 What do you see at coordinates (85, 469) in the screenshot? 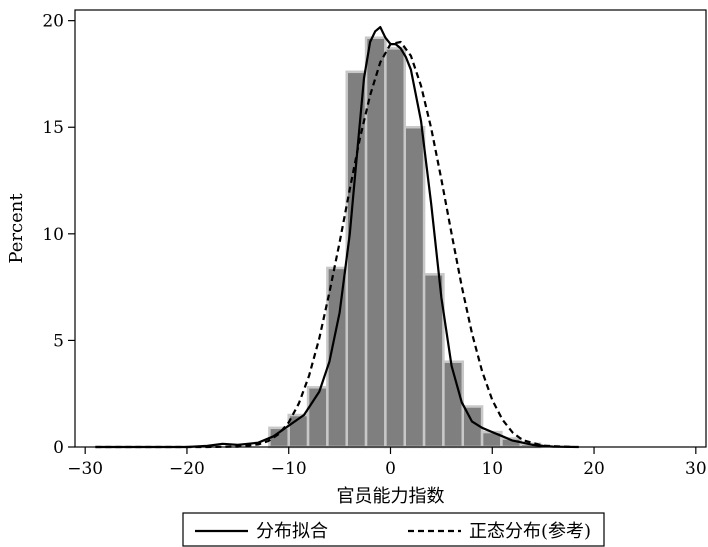
I see `x-tick-label-0: −30` at bounding box center [85, 469].